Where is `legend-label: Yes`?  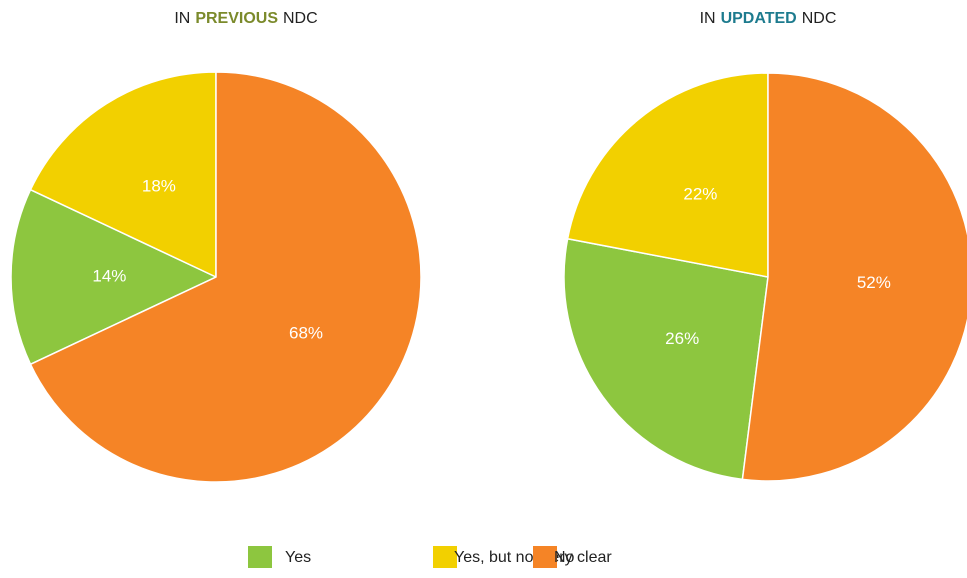
legend-label: Yes is located at coordinates (298, 557).